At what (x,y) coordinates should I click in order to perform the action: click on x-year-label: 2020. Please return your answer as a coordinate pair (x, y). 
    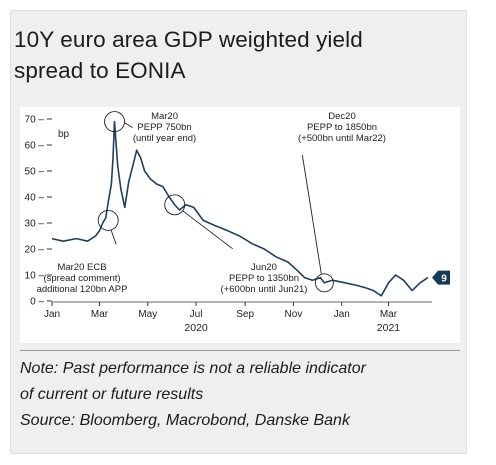
    Looking at the image, I should click on (196, 328).